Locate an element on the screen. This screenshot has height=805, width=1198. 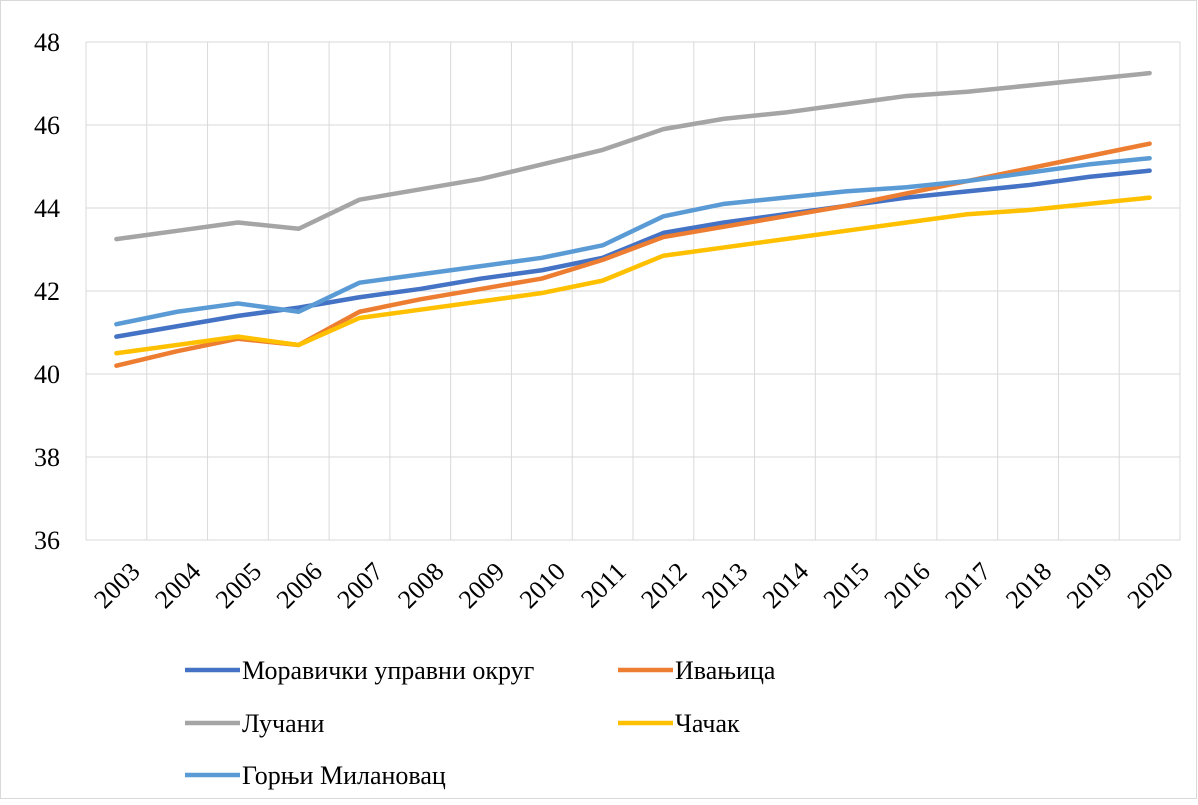
y-tick-label: 36 is located at coordinates (47, 540).